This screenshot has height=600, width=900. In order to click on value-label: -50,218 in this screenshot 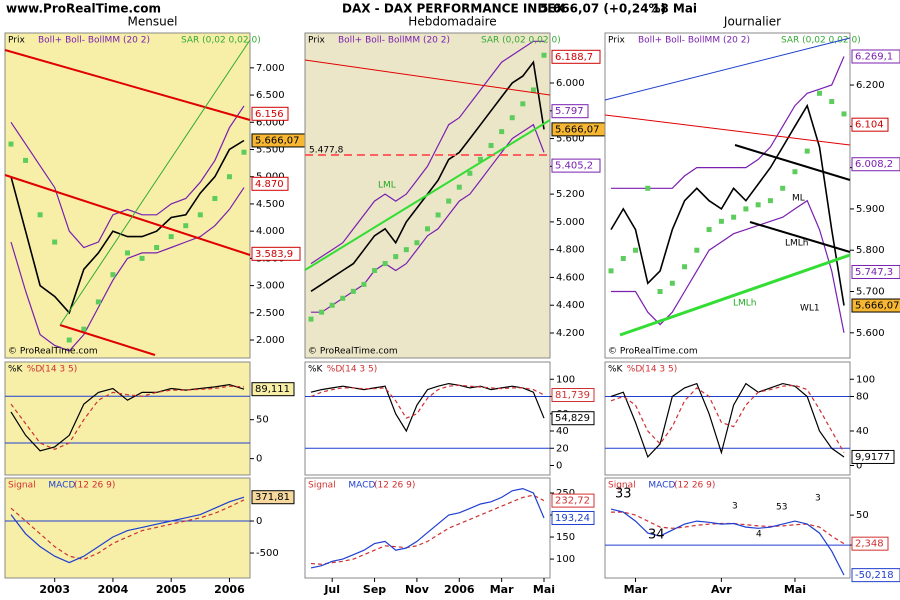, I will do `click(874, 575)`.